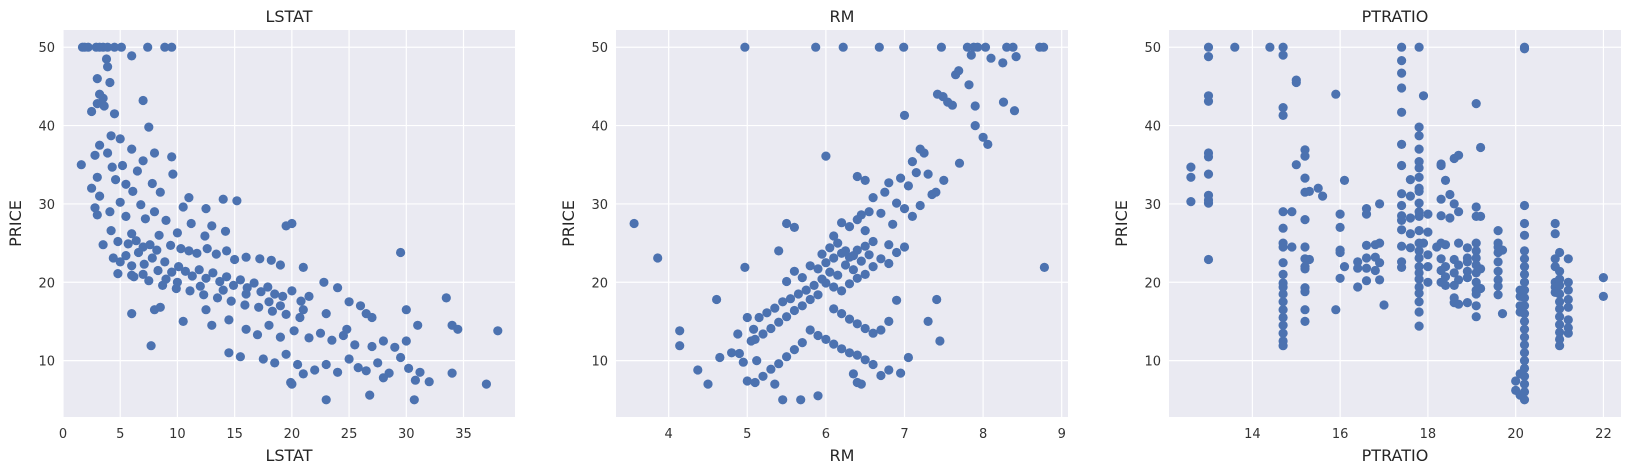  What do you see at coordinates (599, 48) in the screenshot?
I see `y-tick-label-rm: 50` at bounding box center [599, 48].